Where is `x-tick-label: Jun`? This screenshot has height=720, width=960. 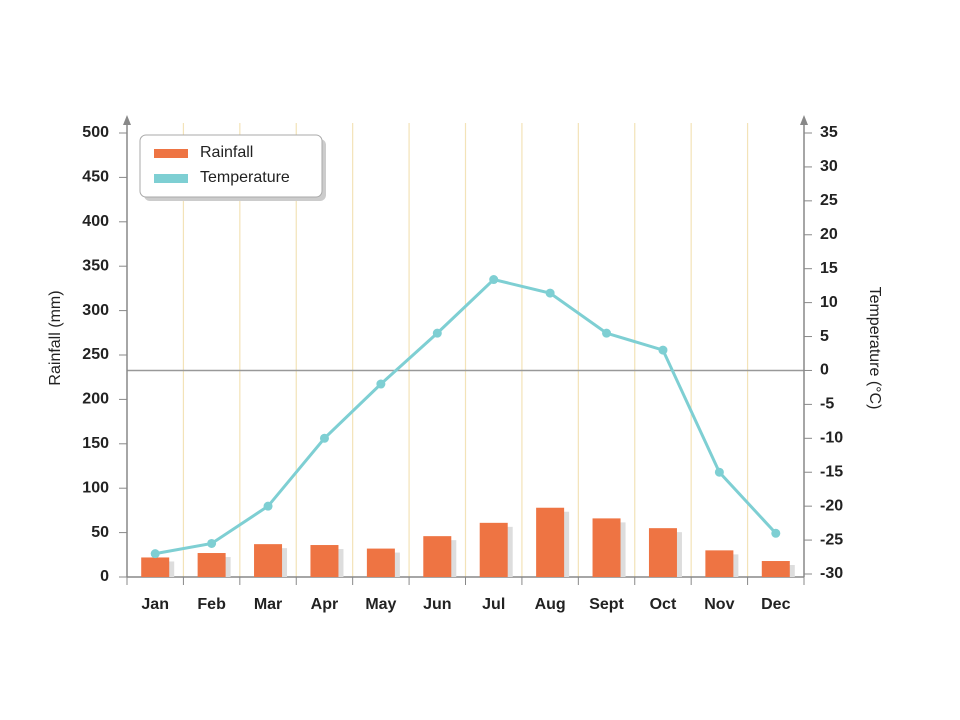
x-tick-label: Jun is located at coordinates (437, 604).